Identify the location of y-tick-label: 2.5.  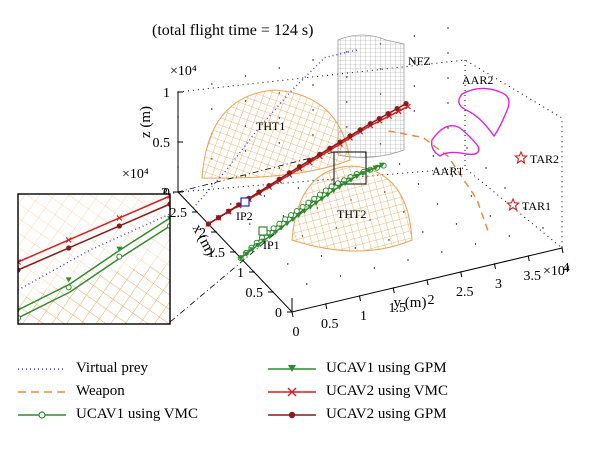
(465, 292).